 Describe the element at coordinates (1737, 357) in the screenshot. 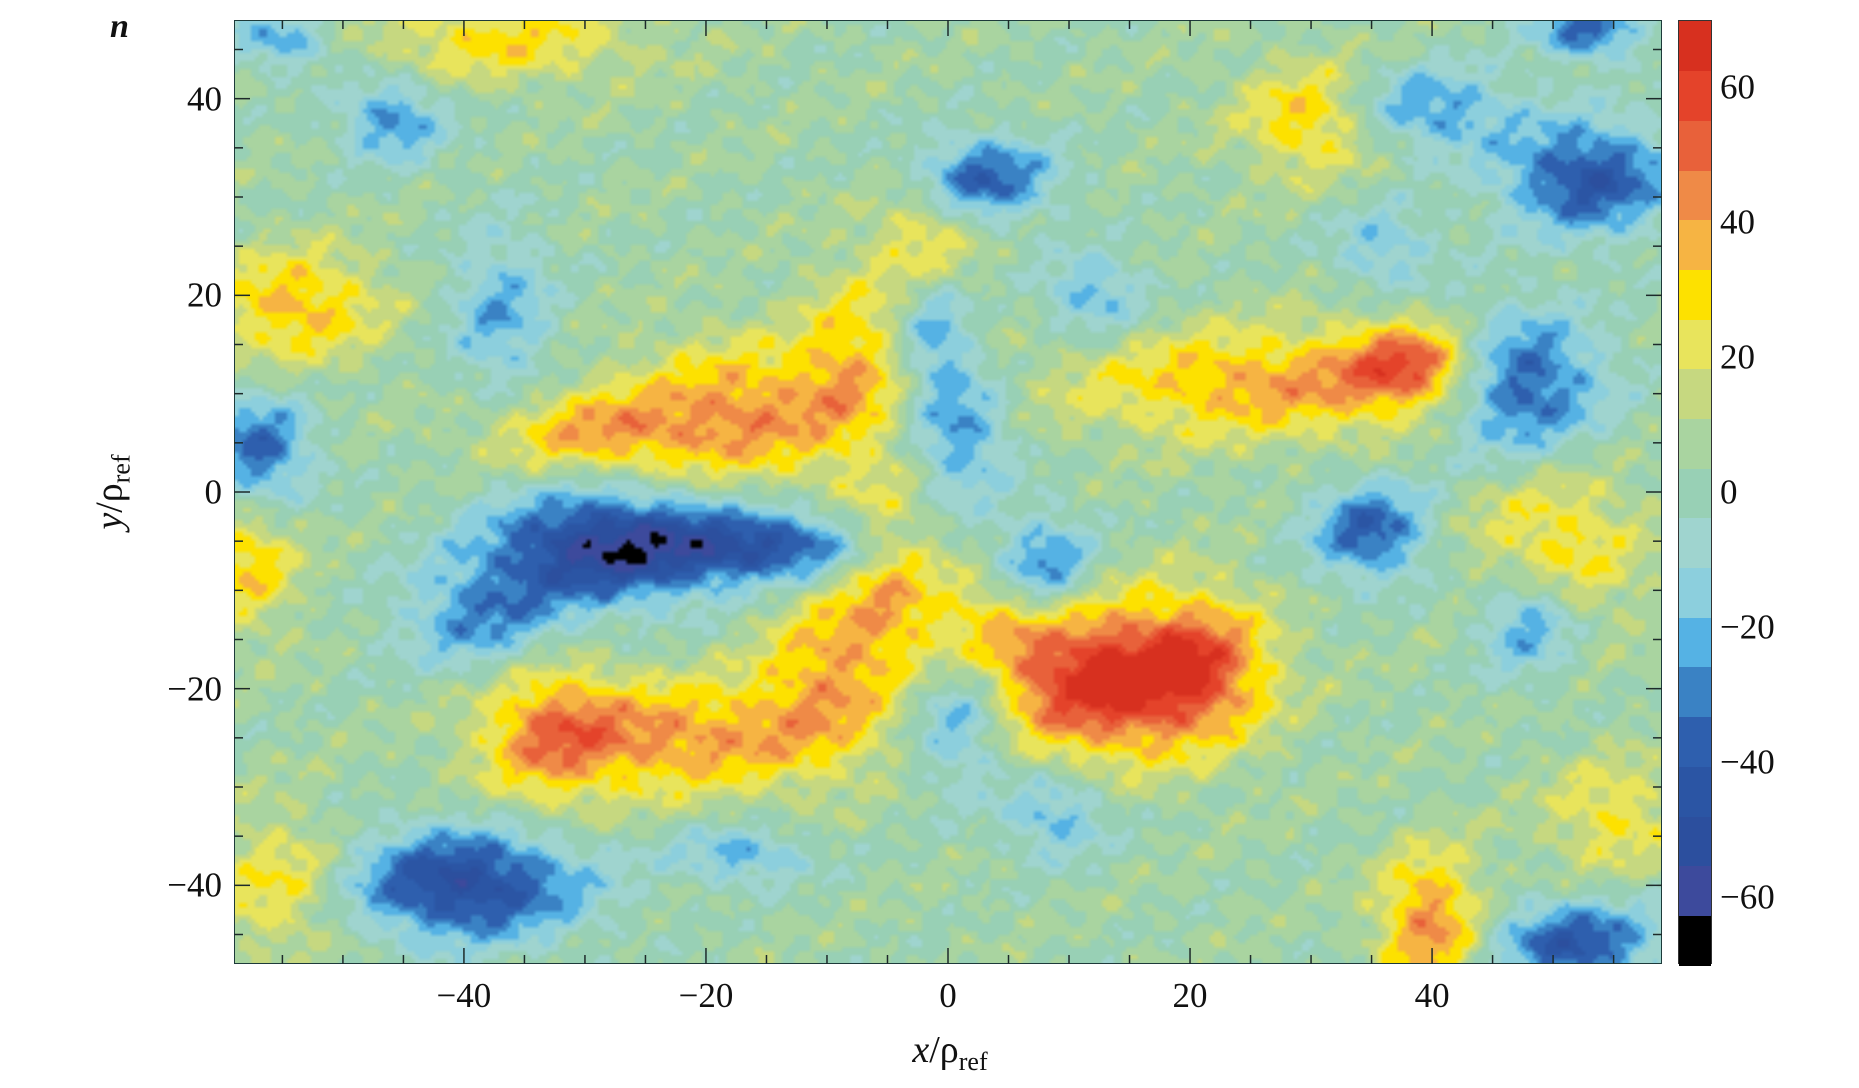

I see `colorbar-tick-label: 20` at that location.